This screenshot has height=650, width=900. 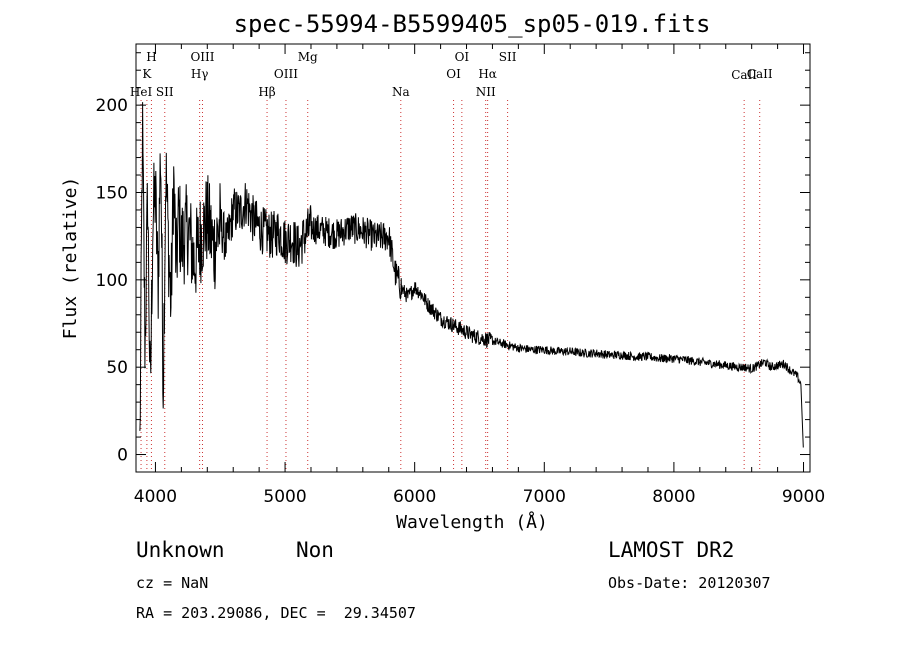 What do you see at coordinates (486, 92) in the screenshot?
I see `line-label-12: NΙΙ` at bounding box center [486, 92].